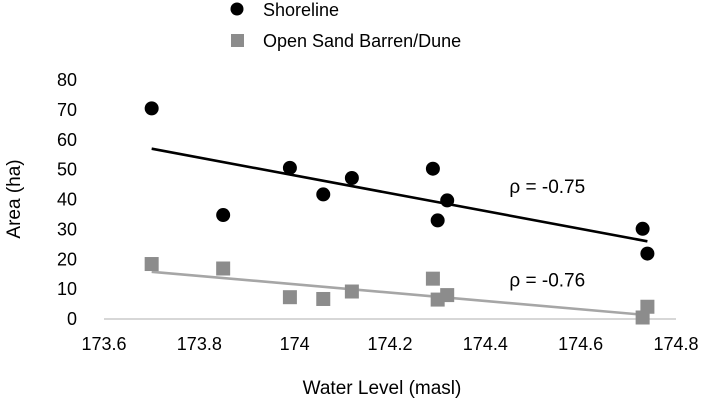 The height and width of the screenshot is (403, 708). Describe the element at coordinates (67, 140) in the screenshot. I see `y-tick-label: 60` at that location.